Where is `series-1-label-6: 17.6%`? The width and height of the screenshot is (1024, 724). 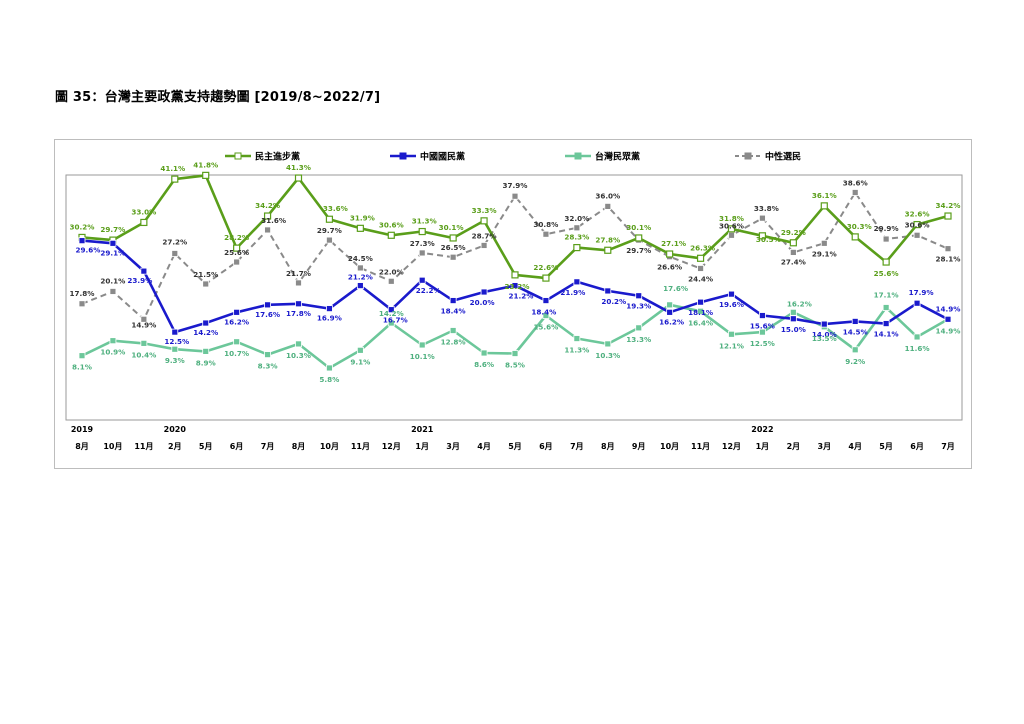
series-1-label-6: 17.6% is located at coordinates (267, 314).